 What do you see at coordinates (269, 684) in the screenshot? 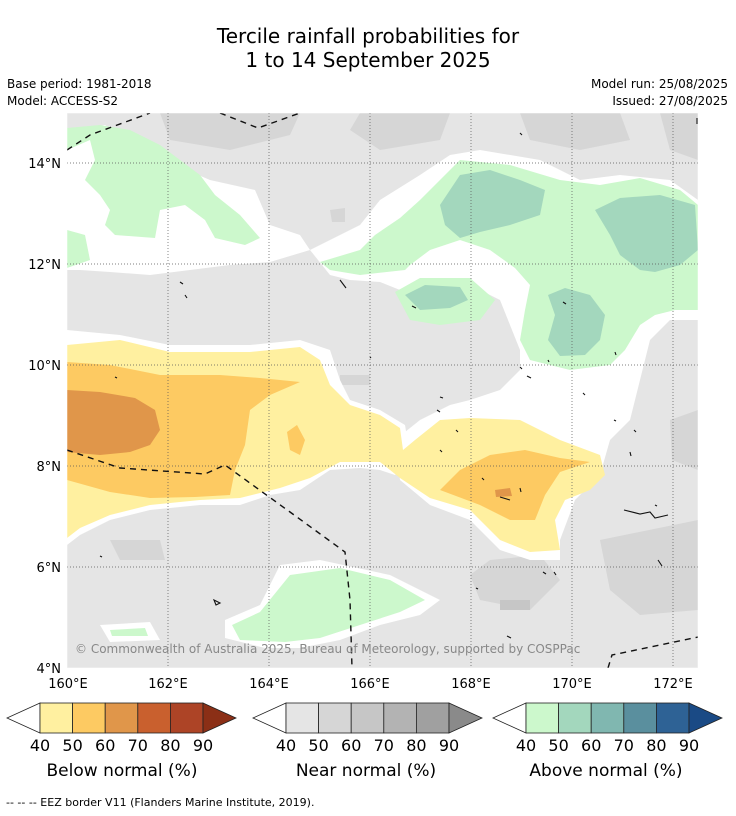
I see `lon-label: 164°E` at bounding box center [269, 684].